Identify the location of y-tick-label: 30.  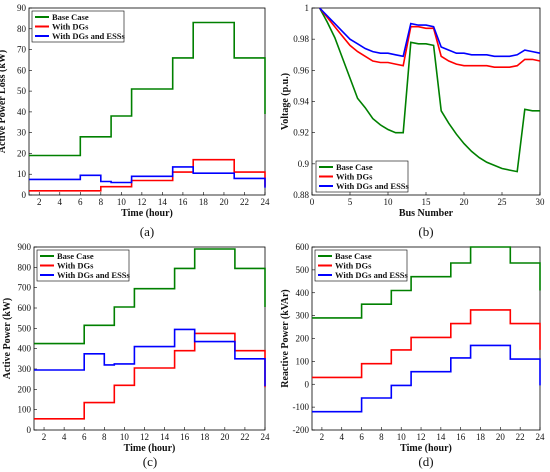
(22, 133).